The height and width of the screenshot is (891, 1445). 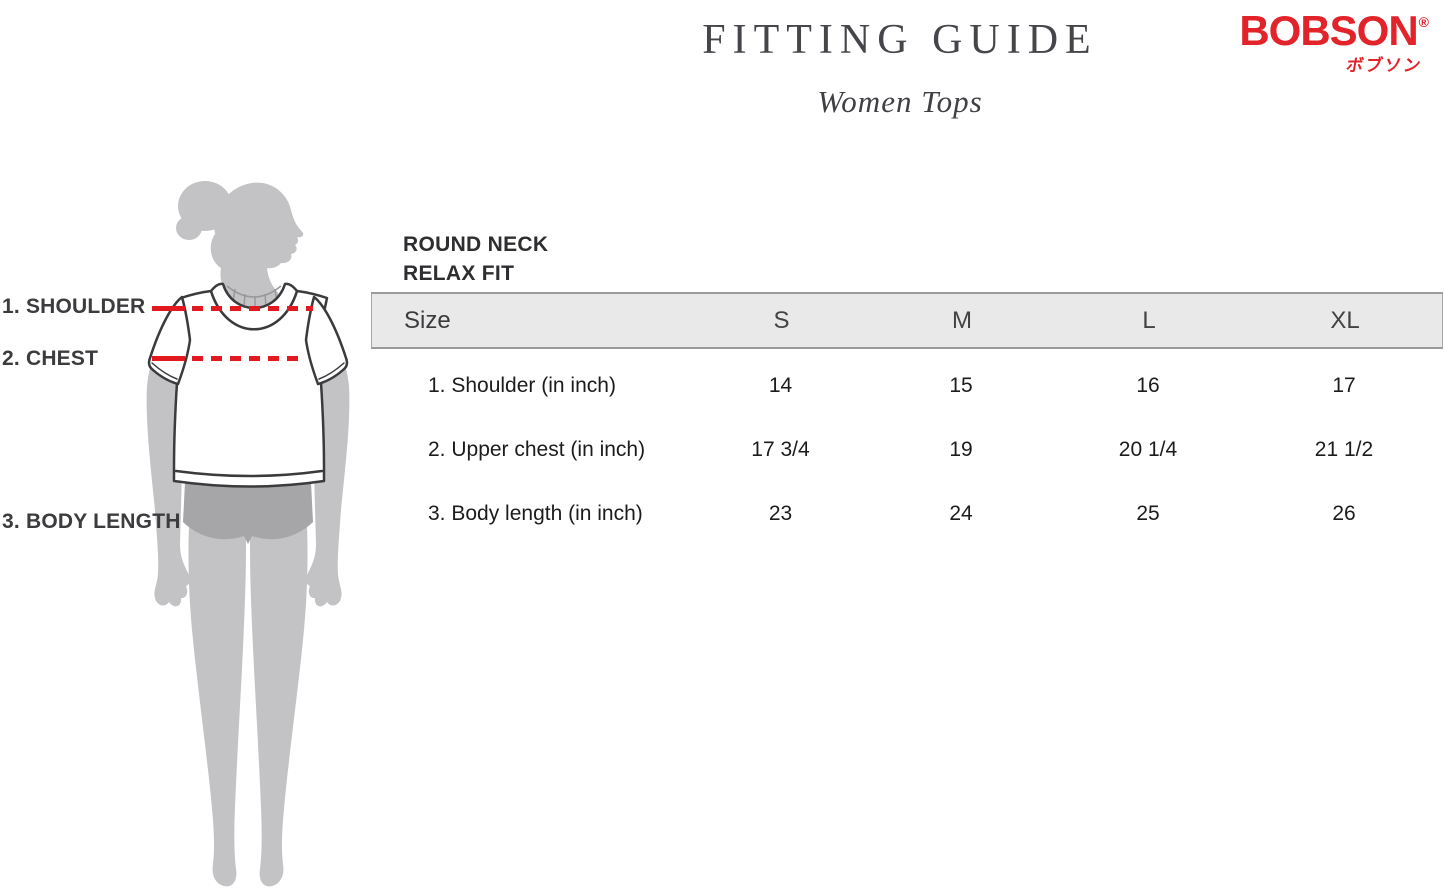 What do you see at coordinates (923, 259) in the screenshot?
I see `table-title: ROUND NECK RELAX FIT` at bounding box center [923, 259].